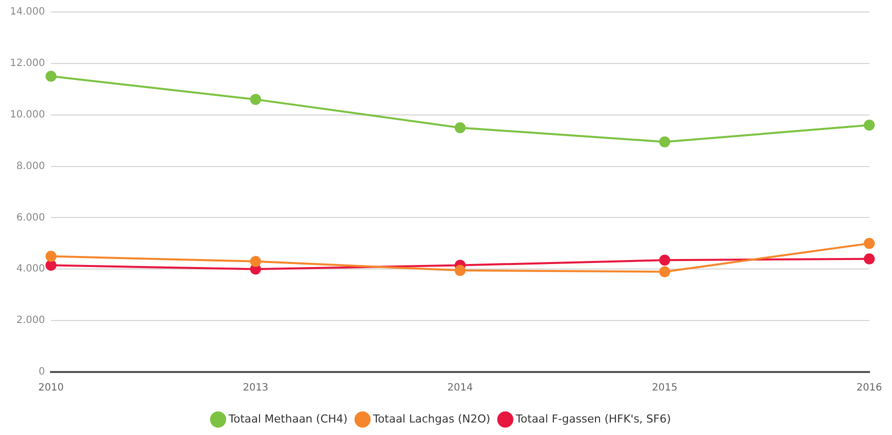  Describe the element at coordinates (665, 388) in the screenshot. I see `x-tick-label: 2015` at that location.